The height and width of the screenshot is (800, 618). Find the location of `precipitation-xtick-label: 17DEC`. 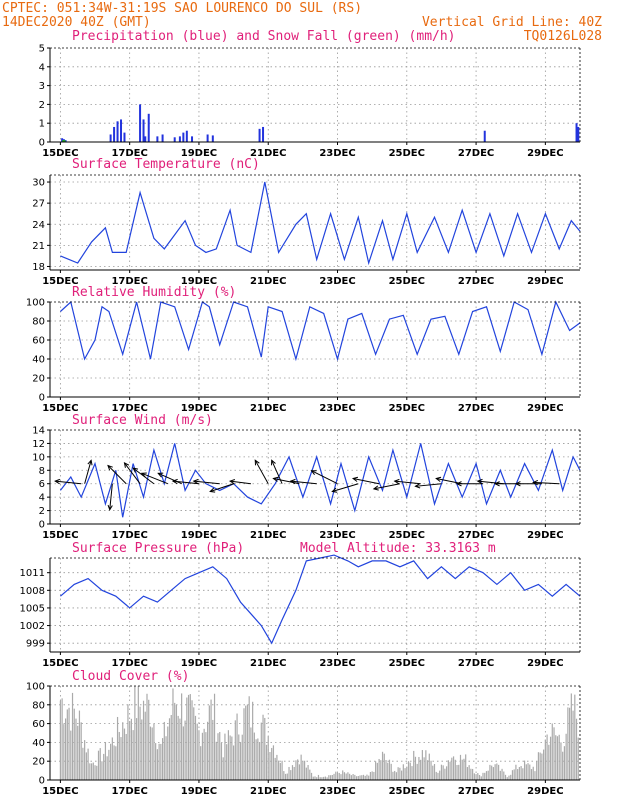

precipitation-xtick-label: 17DEC is located at coordinates (129, 153).